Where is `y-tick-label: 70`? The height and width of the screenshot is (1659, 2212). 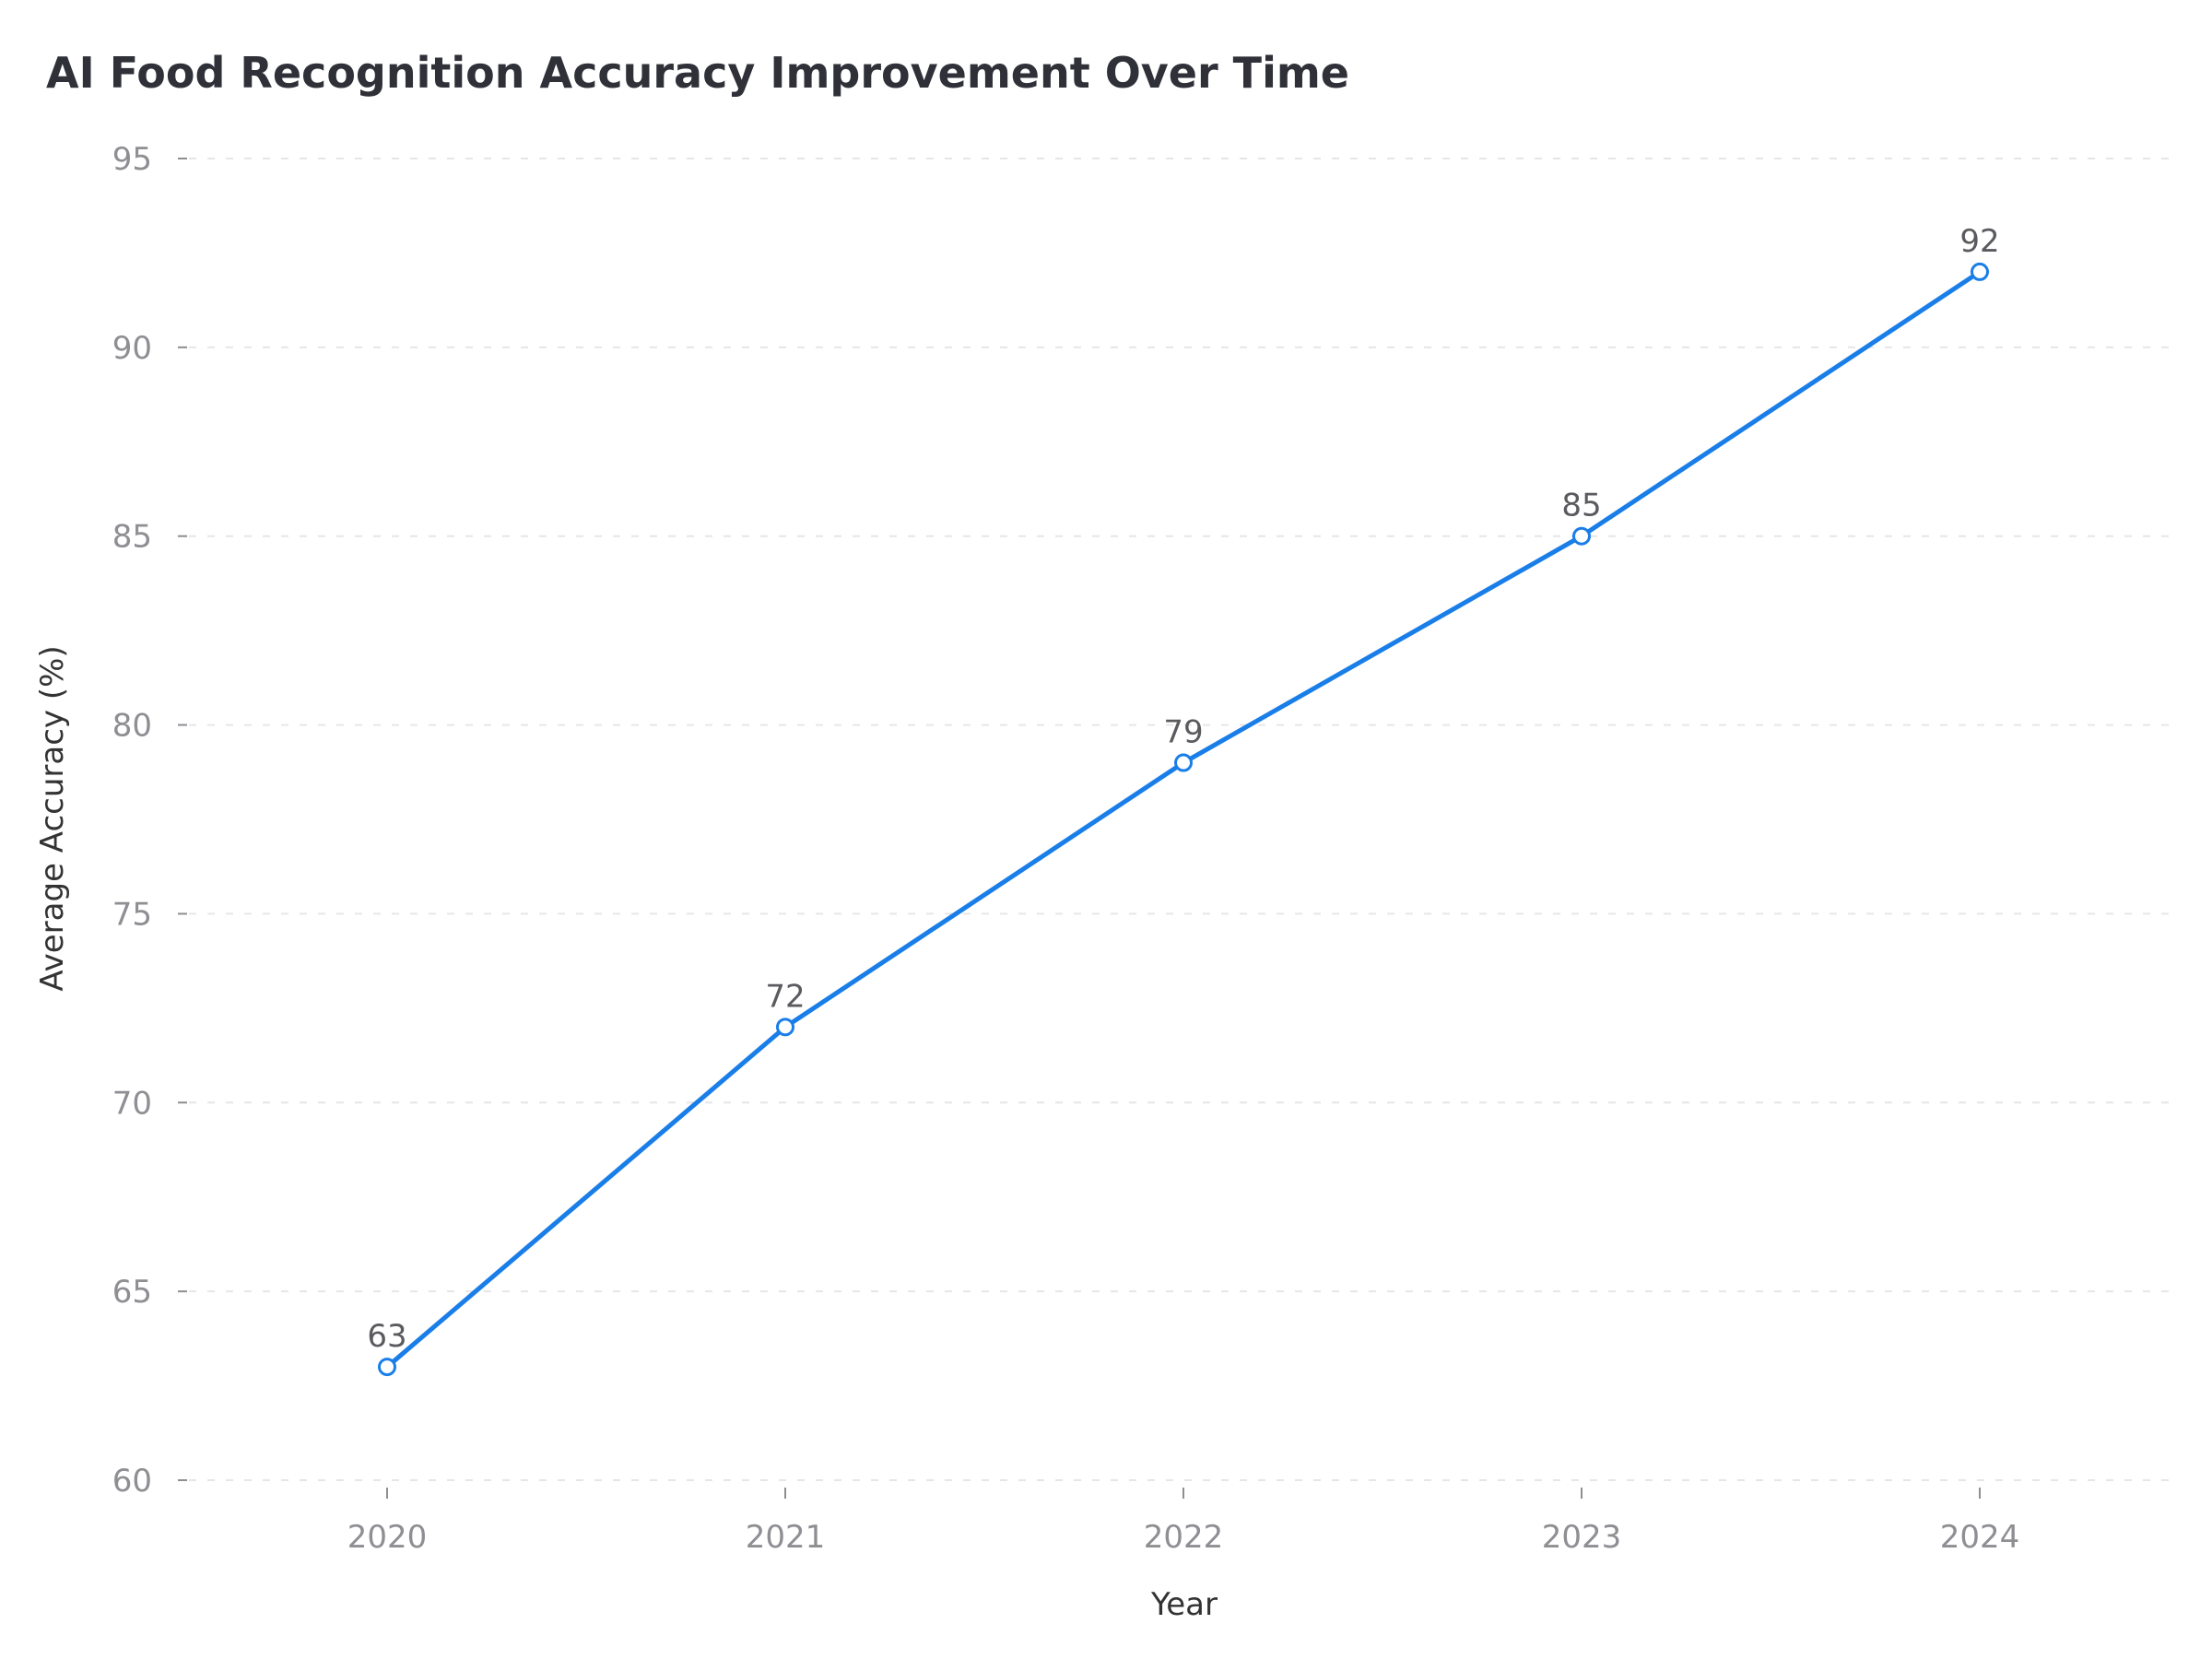 y-tick-label: 70 is located at coordinates (132, 1103).